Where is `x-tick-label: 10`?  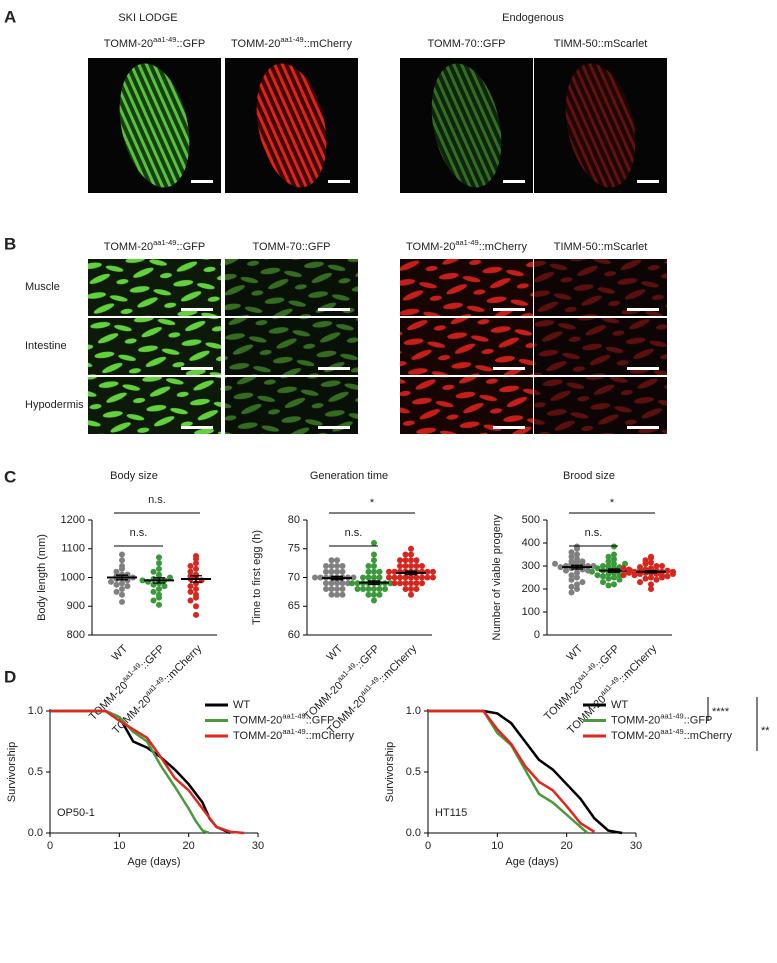
x-tick-label: 10 is located at coordinates (497, 846).